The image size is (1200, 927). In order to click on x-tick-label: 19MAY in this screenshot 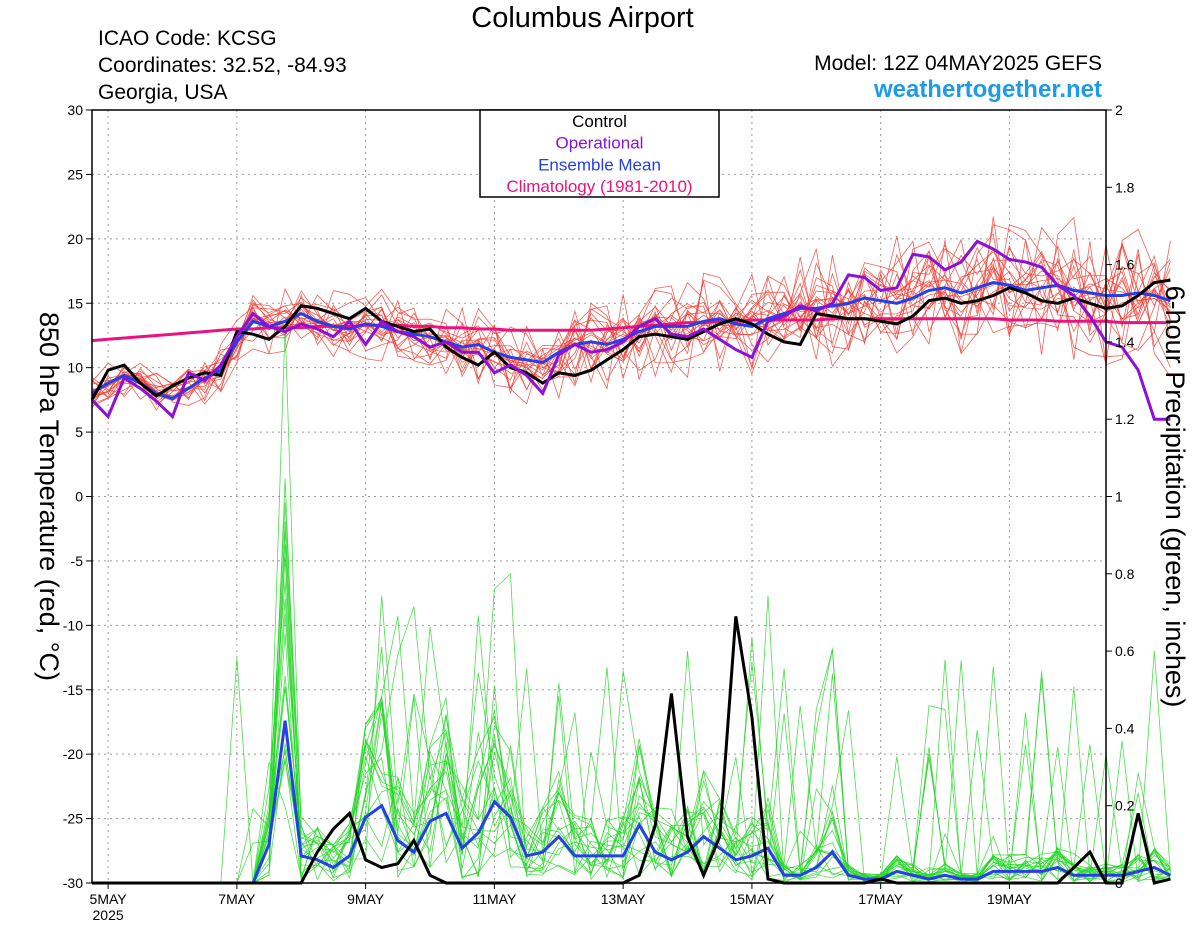, I will do `click(1010, 899)`.